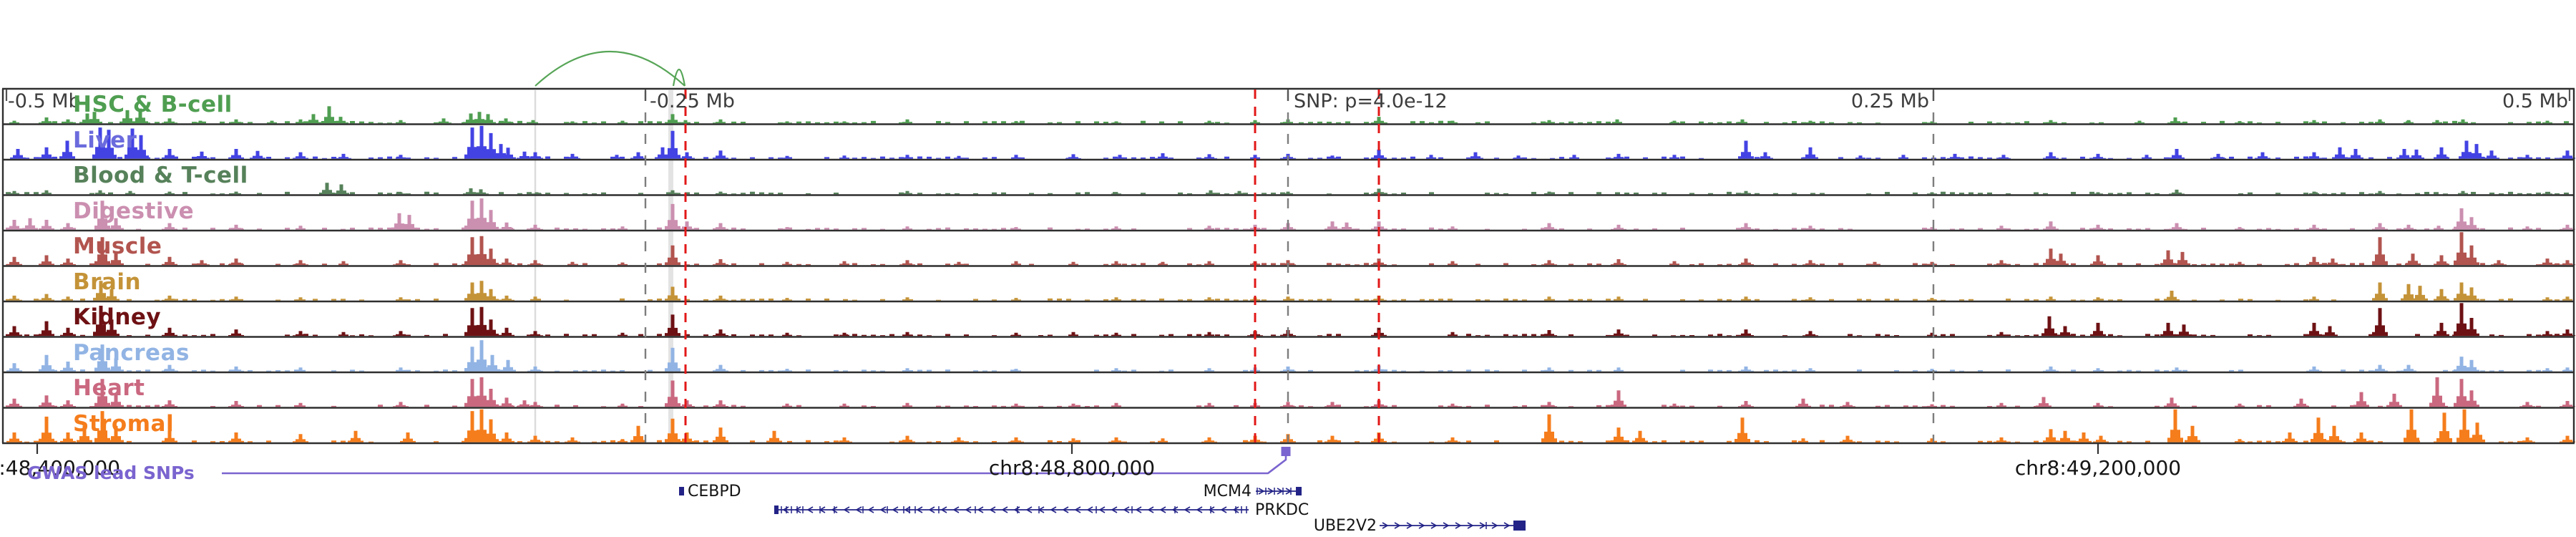 The width and height of the screenshot is (2576, 537). I want to click on genome-axis-ticks, so click(1067, 448).